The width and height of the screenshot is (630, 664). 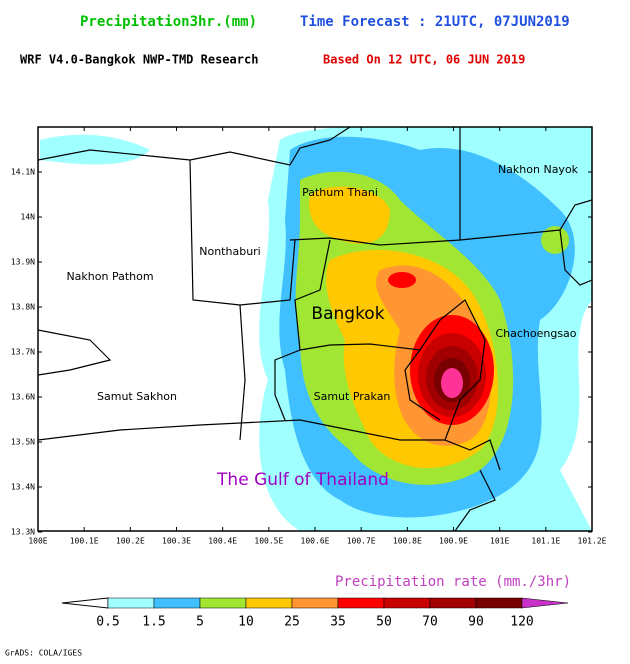 I want to click on place-label: Nonthaburi, so click(x=230, y=251).